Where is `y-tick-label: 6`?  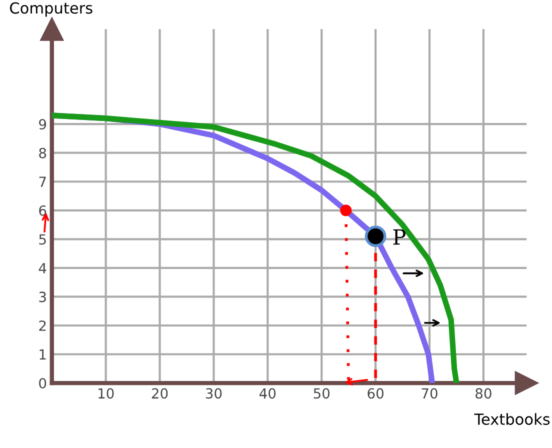 y-tick-label: 6 is located at coordinates (42, 210).